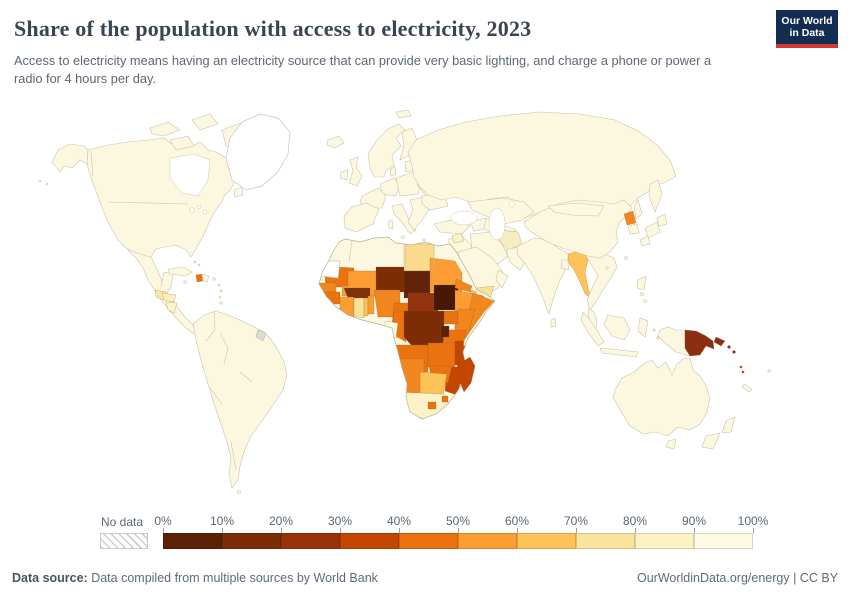 This screenshot has width=850, height=600. I want to click on country-togo, so click(366, 307).